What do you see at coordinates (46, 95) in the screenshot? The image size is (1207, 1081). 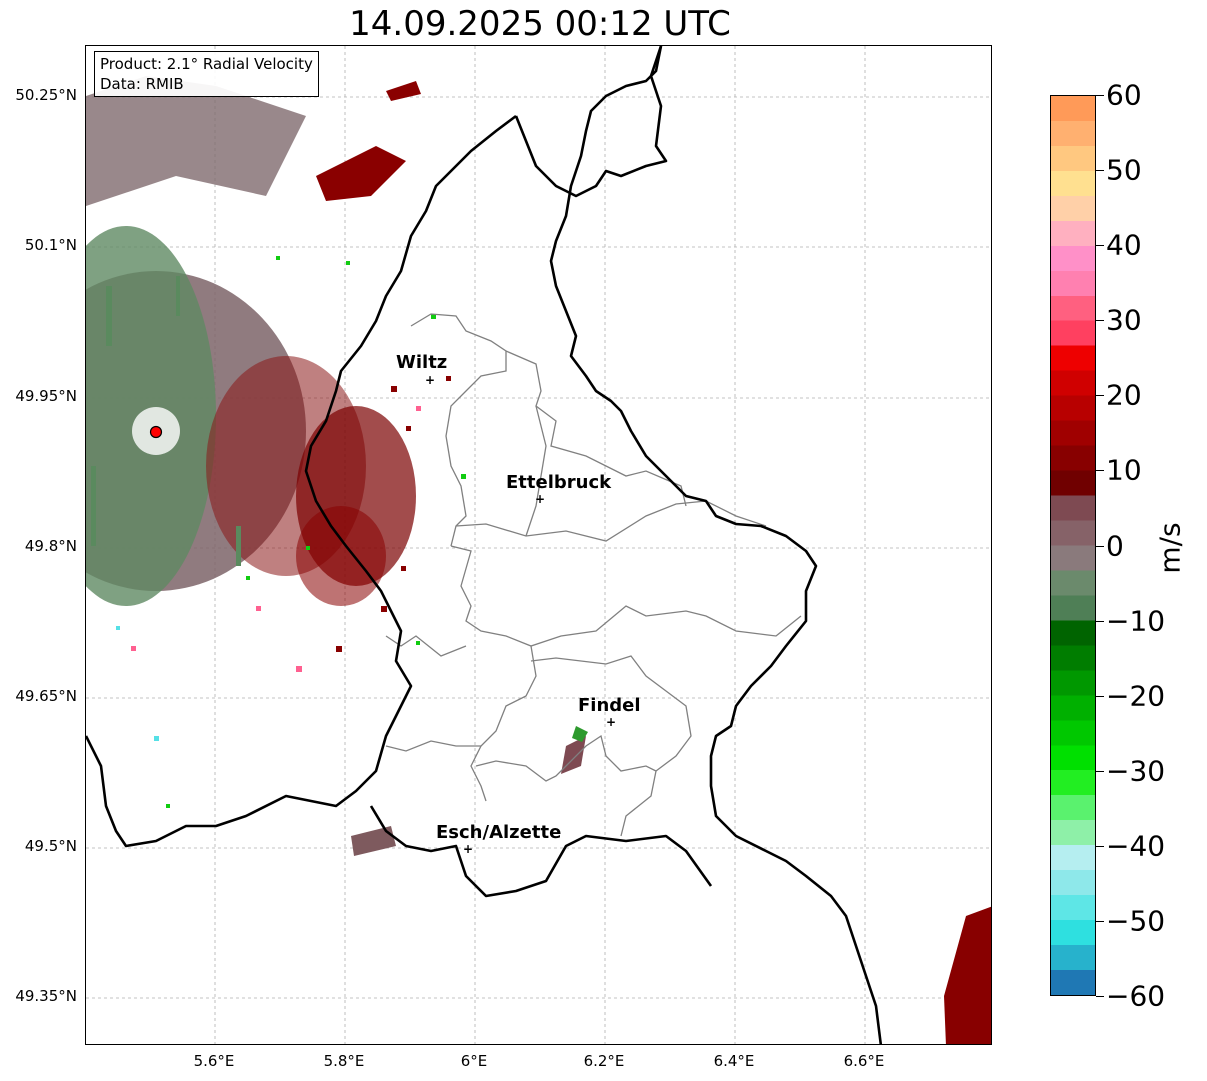 I see `lat-label: 50.25°N` at bounding box center [46, 95].